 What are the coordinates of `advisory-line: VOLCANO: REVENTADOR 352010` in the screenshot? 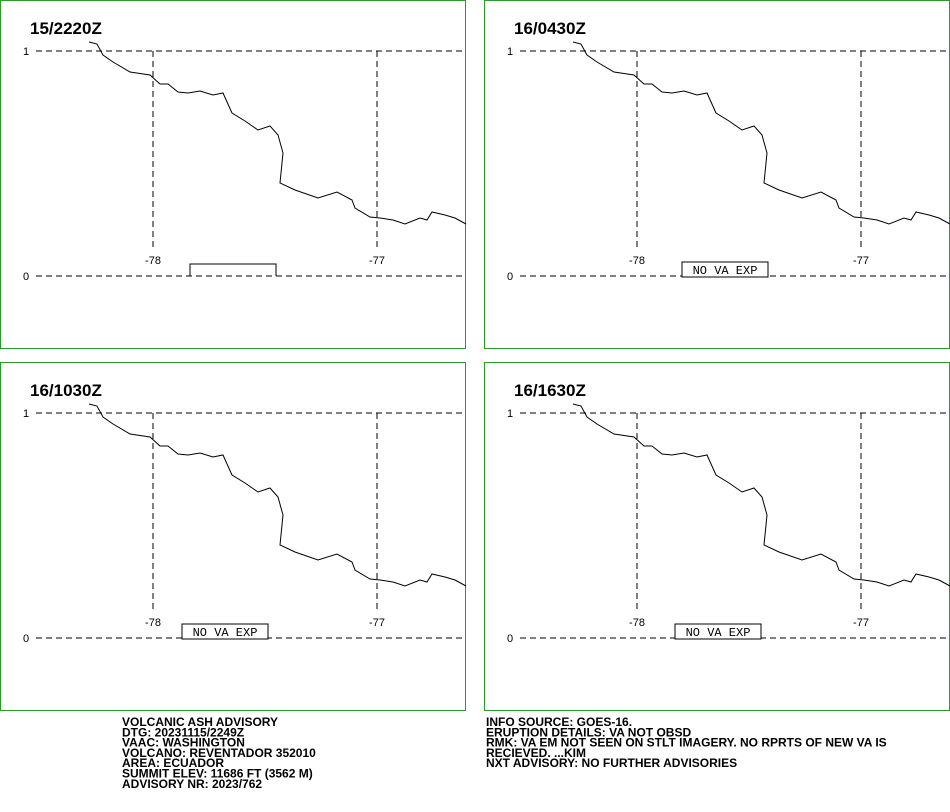 It's located at (219, 753).